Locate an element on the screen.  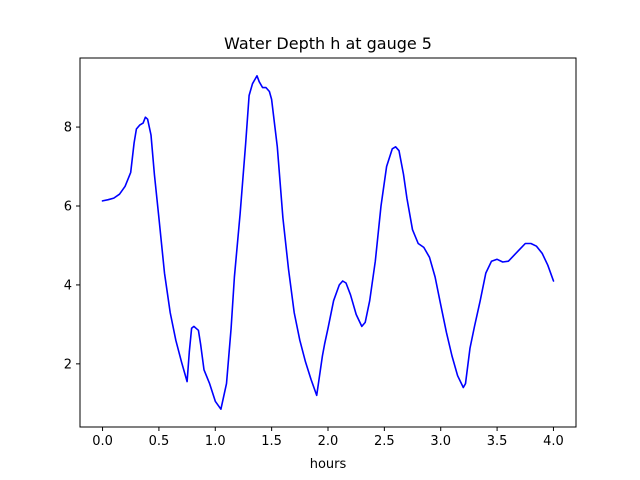
y-tick-label: 2 is located at coordinates (68, 364).